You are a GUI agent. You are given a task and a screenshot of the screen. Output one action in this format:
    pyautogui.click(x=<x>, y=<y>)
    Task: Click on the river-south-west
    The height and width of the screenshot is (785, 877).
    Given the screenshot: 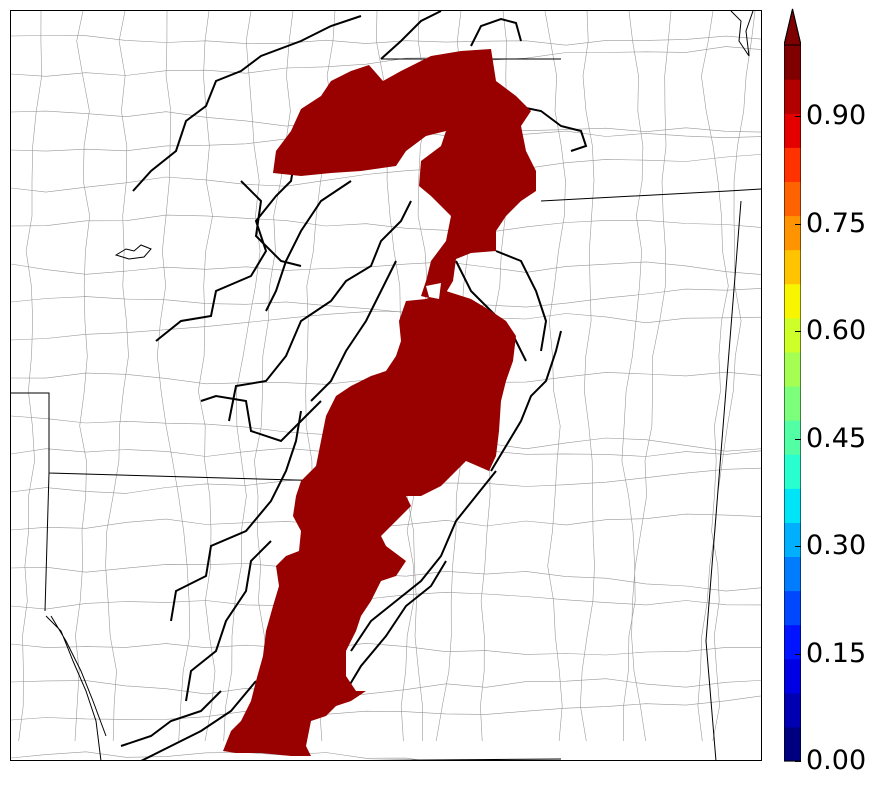 What is the action you would take?
    pyautogui.click(x=76, y=687)
    